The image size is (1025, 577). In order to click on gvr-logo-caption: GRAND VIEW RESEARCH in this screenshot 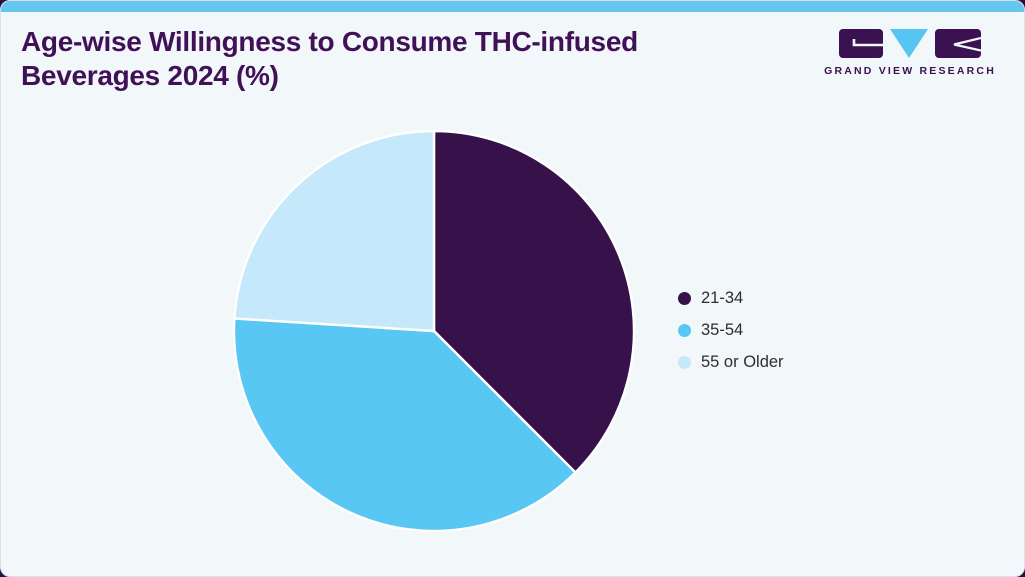, I will do `click(910, 71)`.